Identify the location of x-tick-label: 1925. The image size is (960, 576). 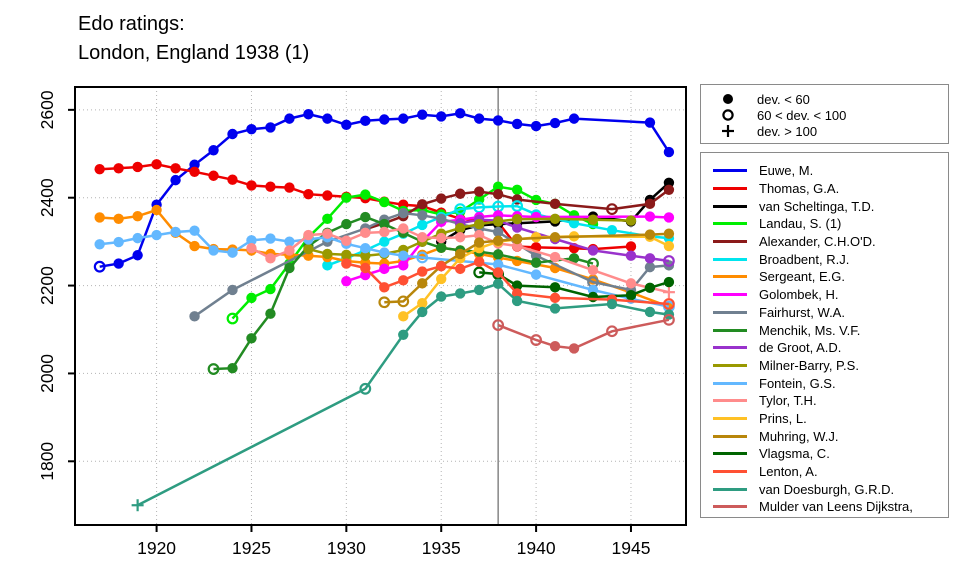
(251, 548).